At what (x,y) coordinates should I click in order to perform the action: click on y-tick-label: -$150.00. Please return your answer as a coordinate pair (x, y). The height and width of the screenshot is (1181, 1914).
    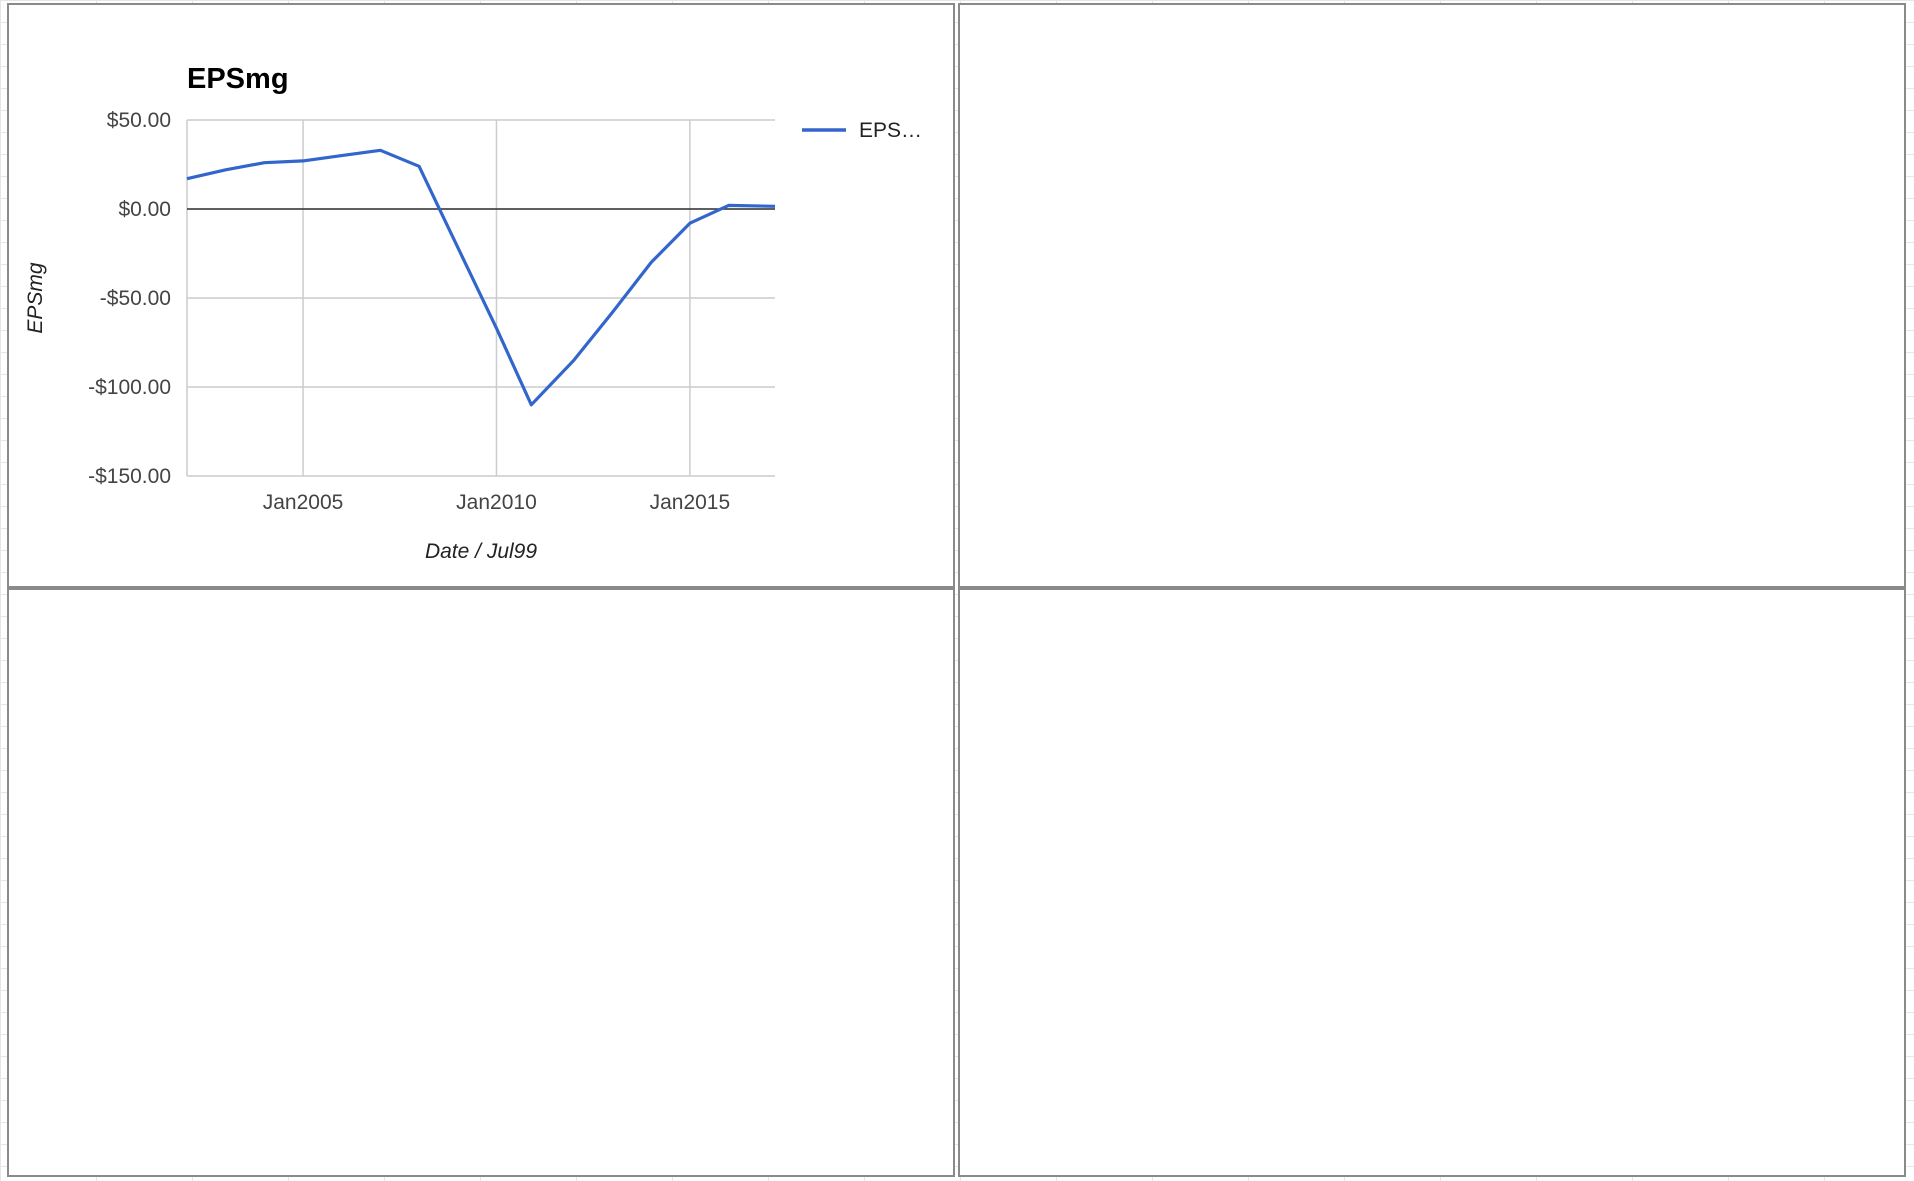
    Looking at the image, I should click on (129, 476).